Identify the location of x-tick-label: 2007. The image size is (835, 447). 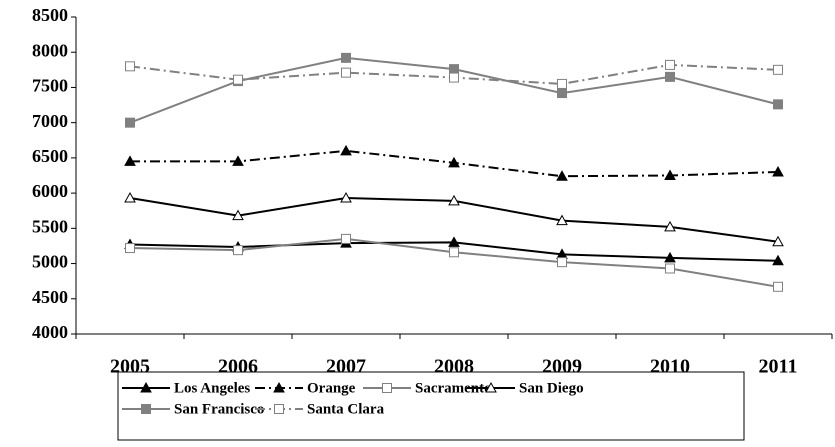
(346, 367).